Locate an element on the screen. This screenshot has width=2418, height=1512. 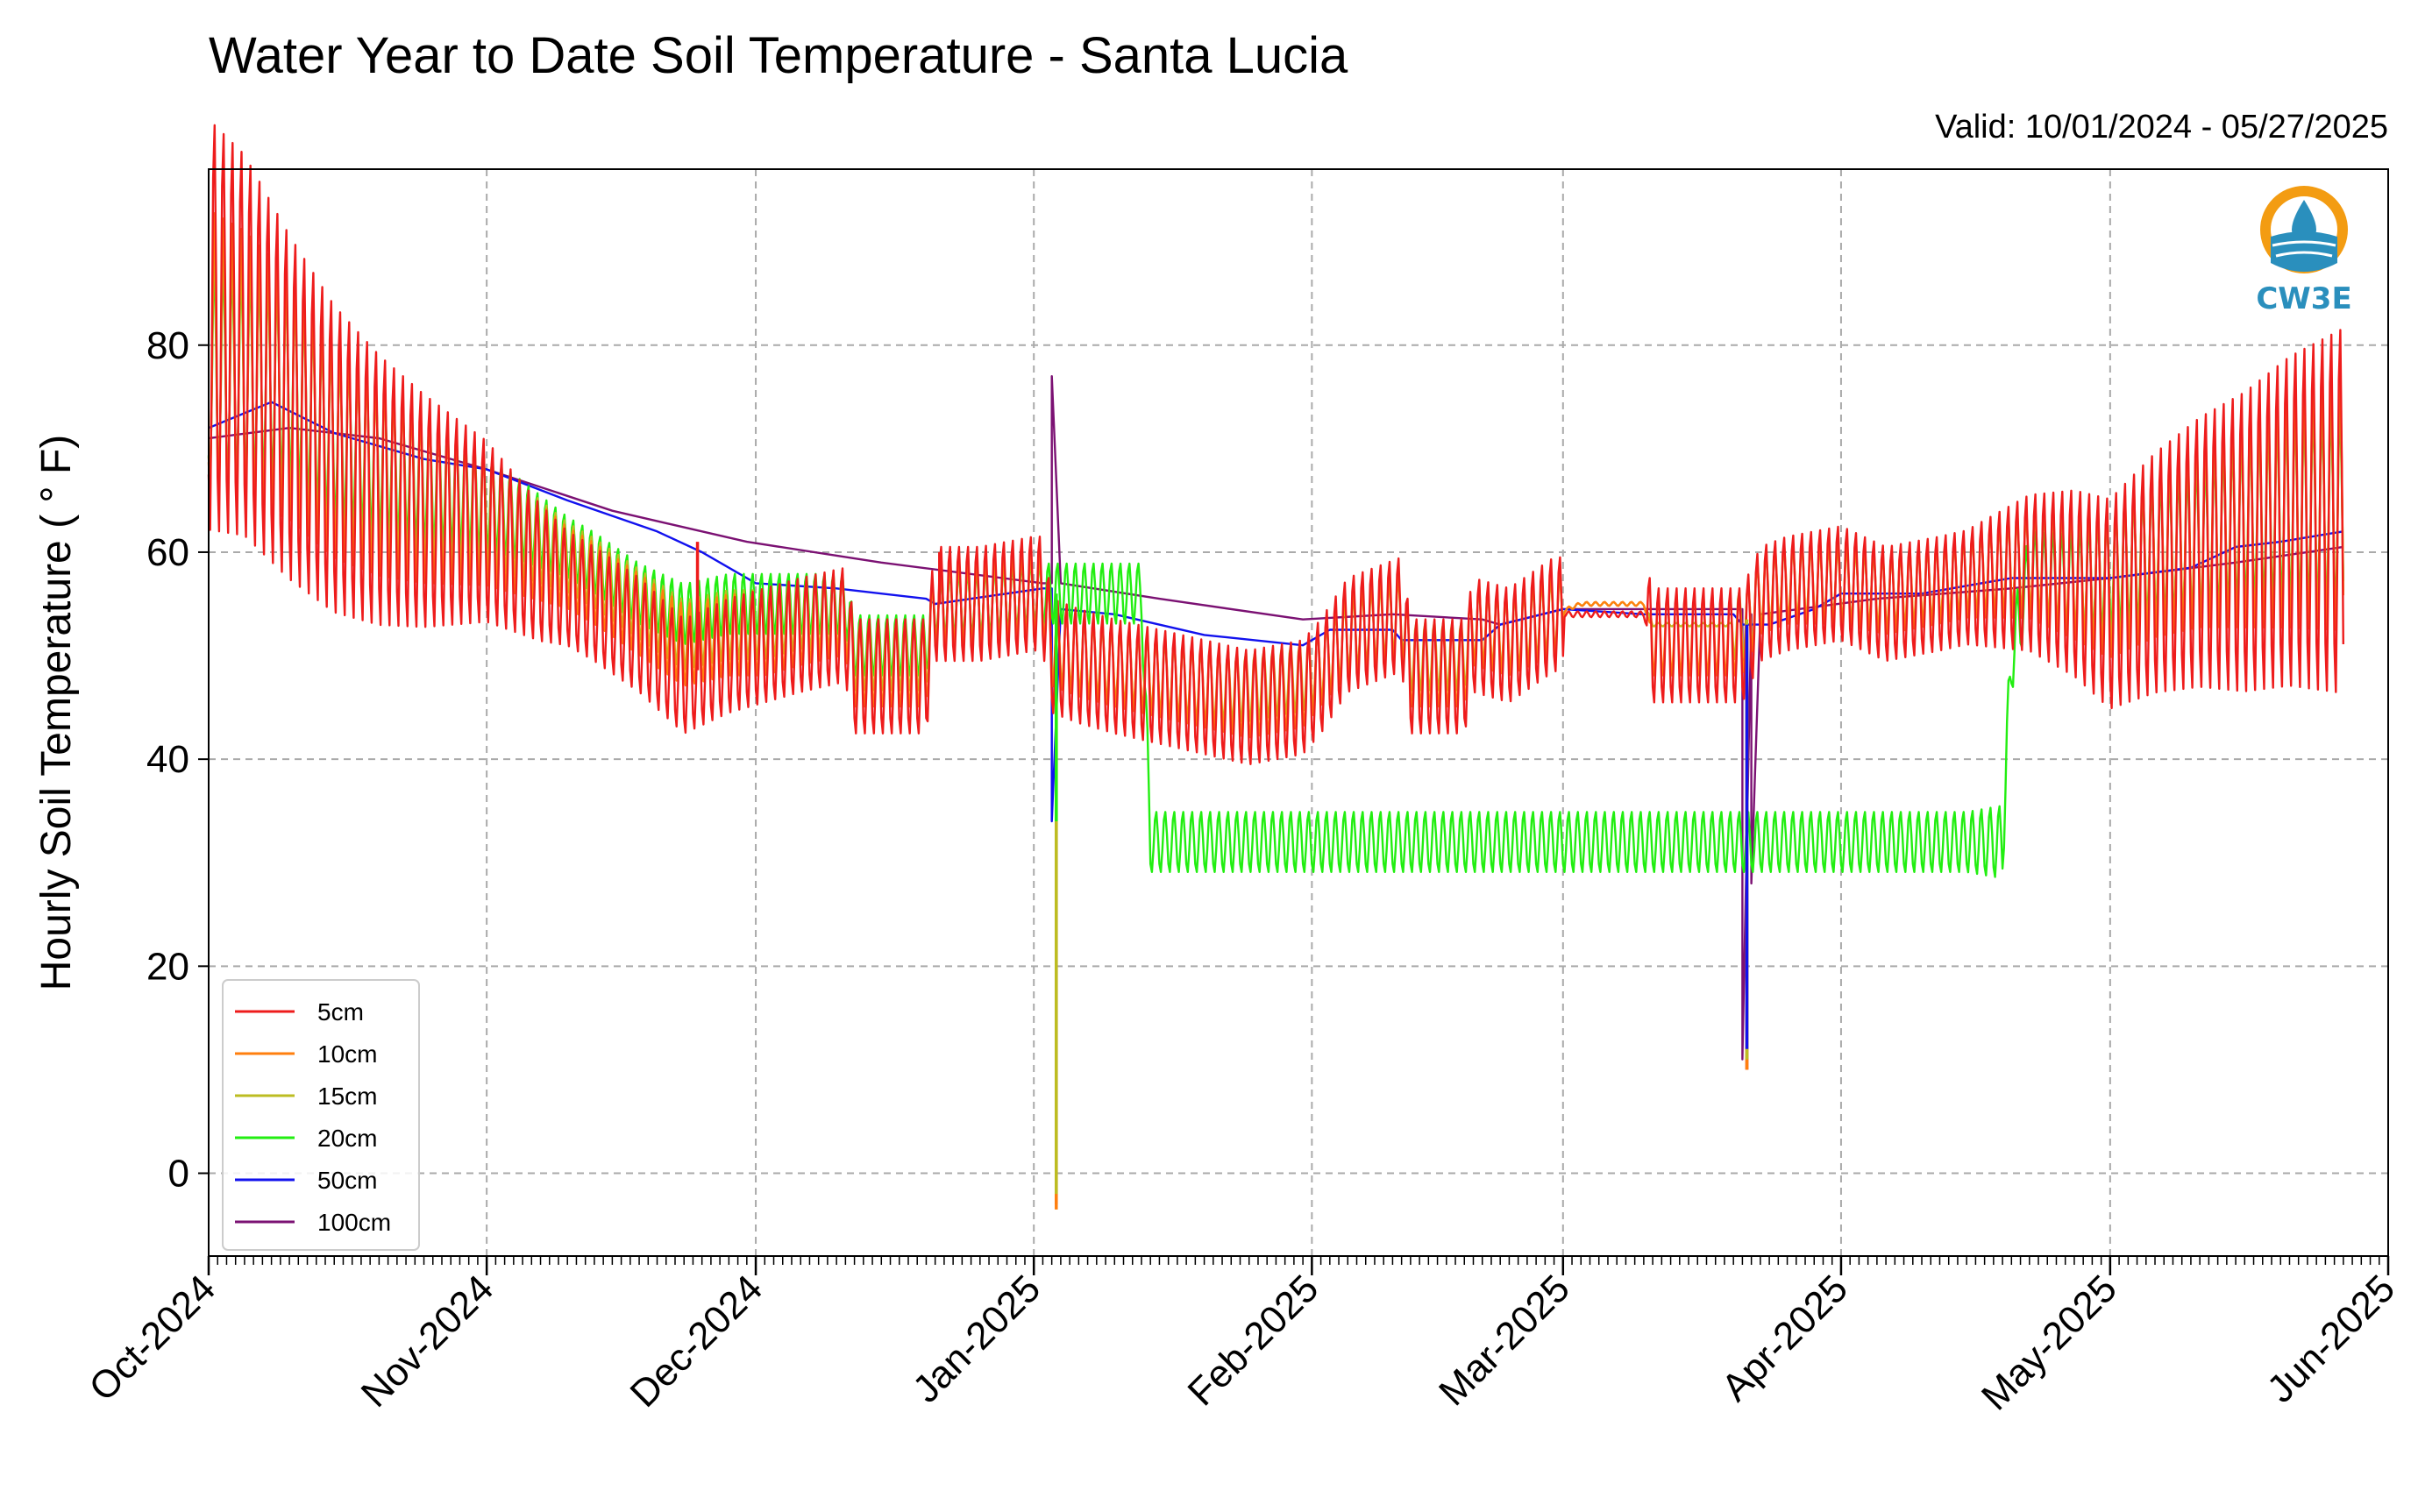
y-tick-label: 80 is located at coordinates (167, 345).